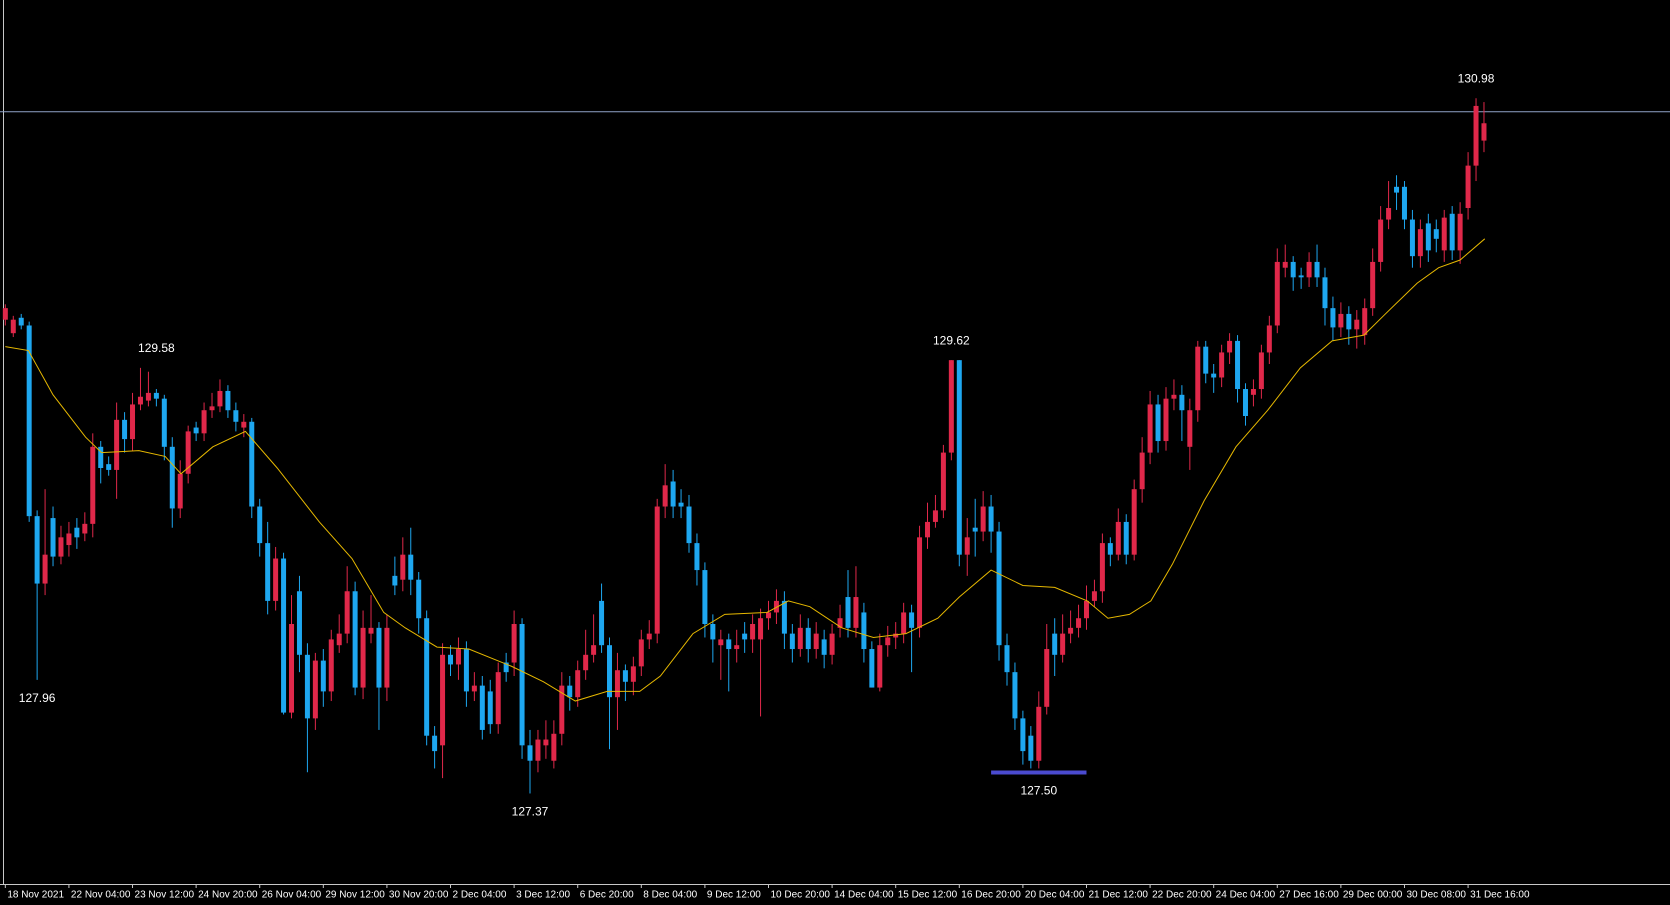  What do you see at coordinates (37, 698) in the screenshot?
I see `price-annotation: 127.96` at bounding box center [37, 698].